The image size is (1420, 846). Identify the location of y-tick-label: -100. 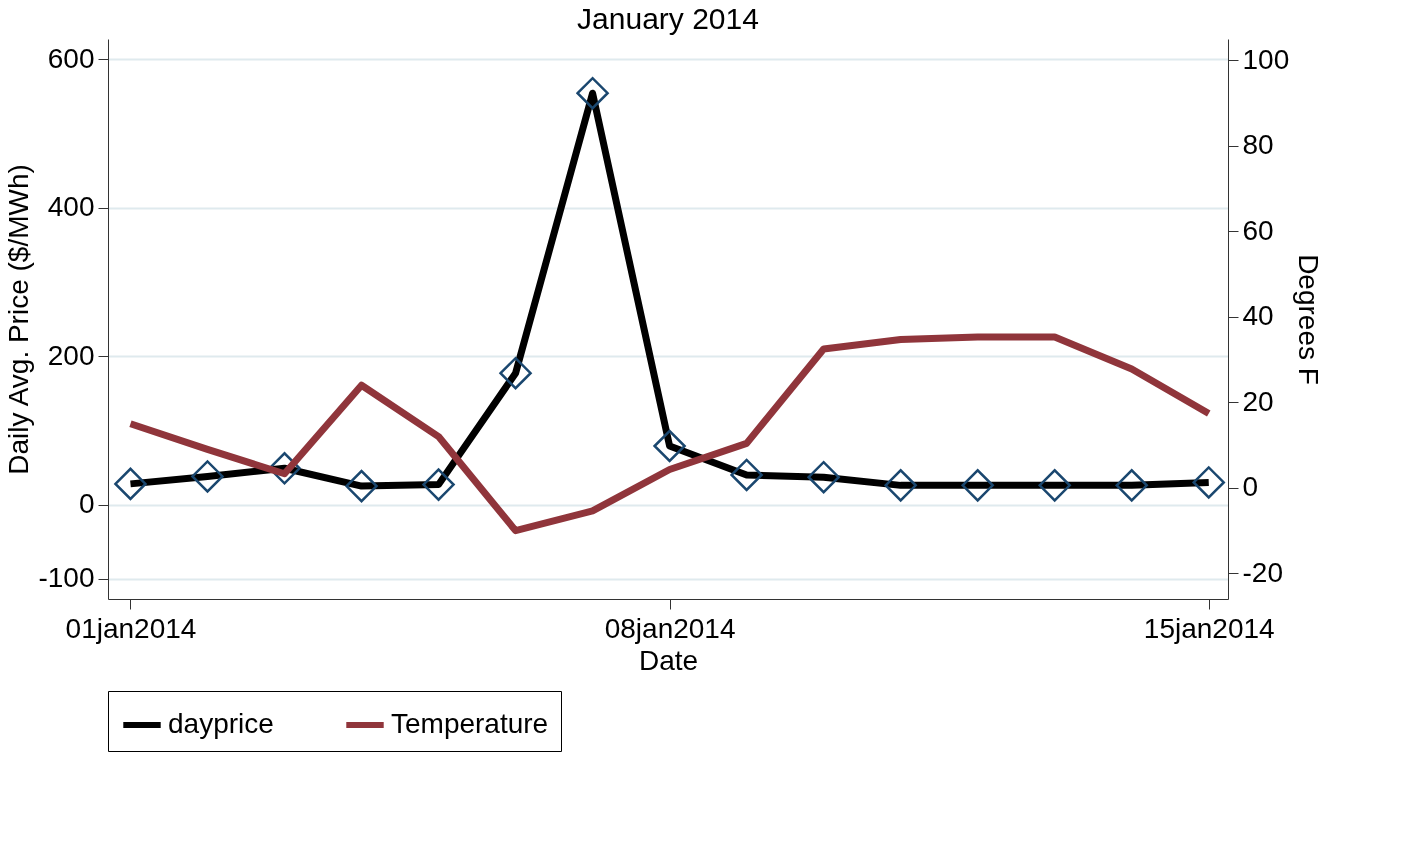
(66, 578).